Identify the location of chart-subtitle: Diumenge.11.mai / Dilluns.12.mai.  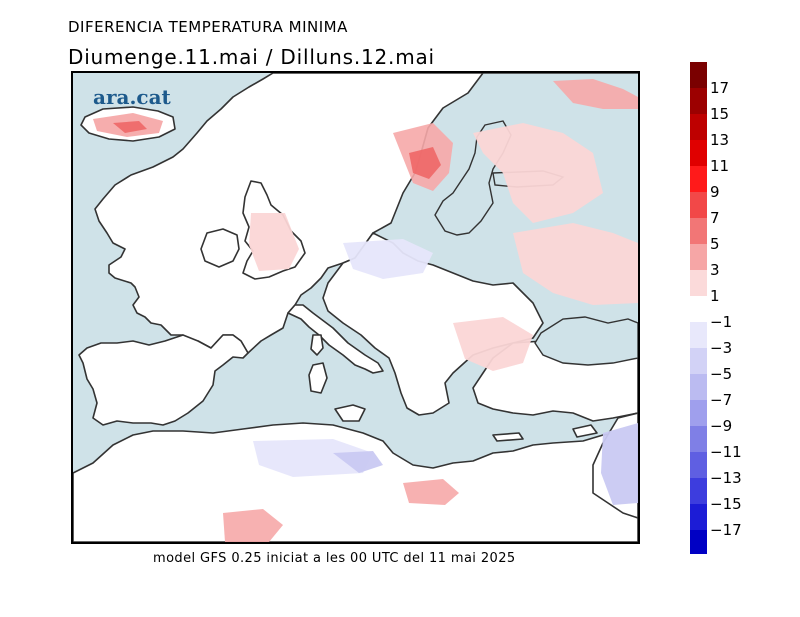
(251, 57).